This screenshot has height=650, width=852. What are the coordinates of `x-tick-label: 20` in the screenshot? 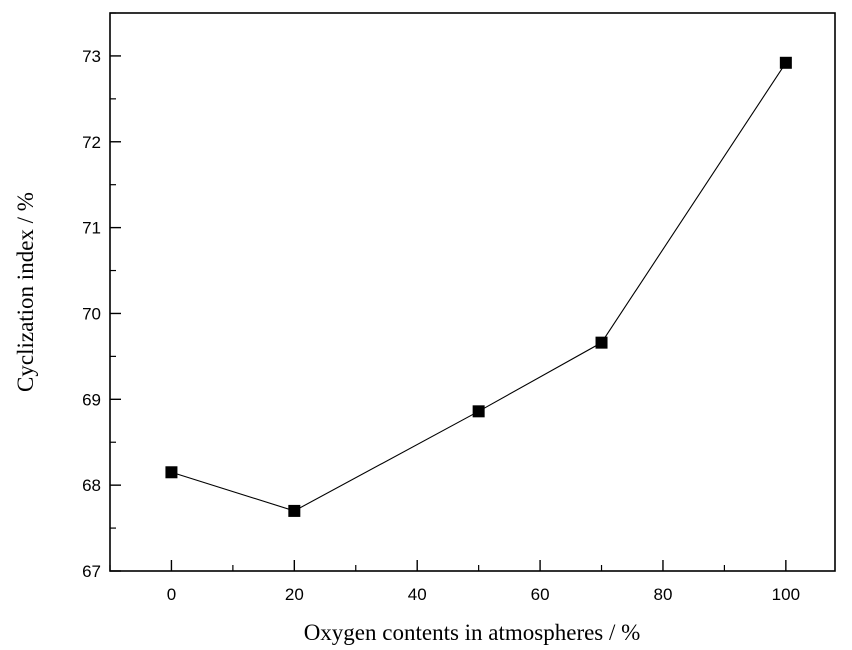 It's located at (294, 594).